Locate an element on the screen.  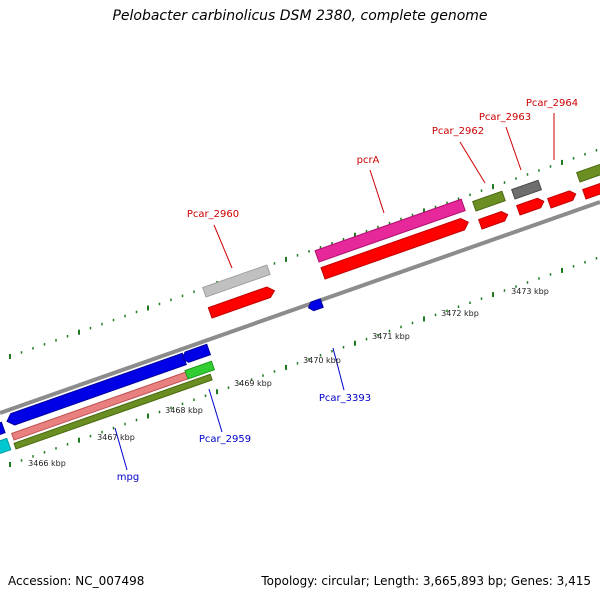
label-pcar-2959: Pcar_2959 is located at coordinates (225, 439).